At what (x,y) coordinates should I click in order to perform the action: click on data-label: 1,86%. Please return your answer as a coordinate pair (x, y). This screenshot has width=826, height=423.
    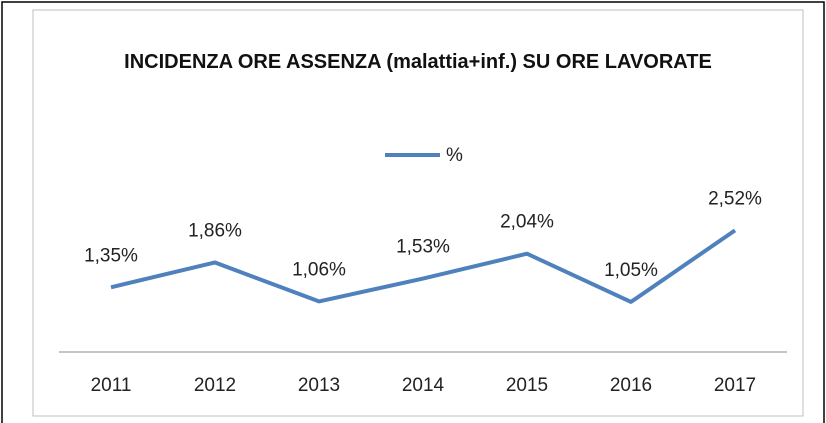
    Looking at the image, I should click on (215, 230).